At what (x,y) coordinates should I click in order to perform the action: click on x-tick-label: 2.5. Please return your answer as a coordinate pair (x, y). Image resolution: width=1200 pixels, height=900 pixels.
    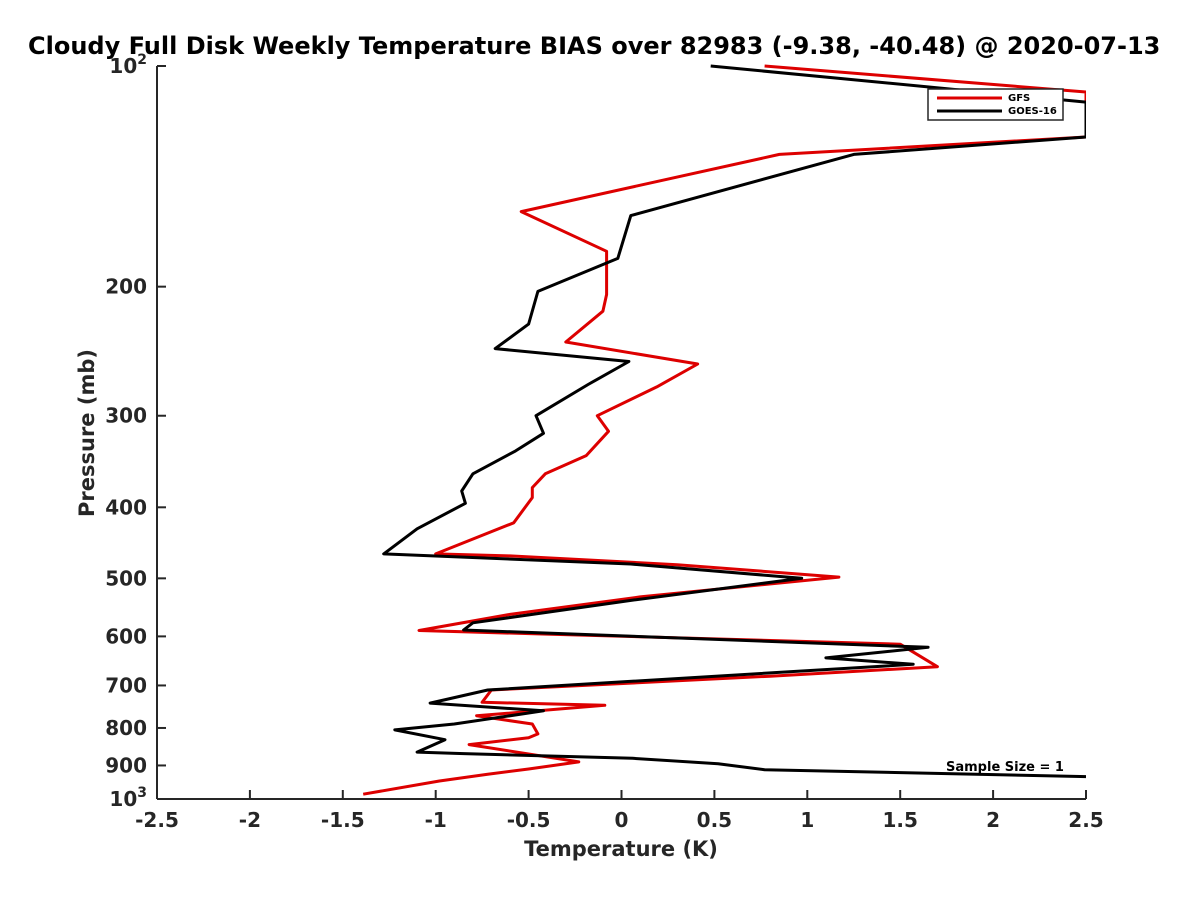
    Looking at the image, I should click on (1085, 820).